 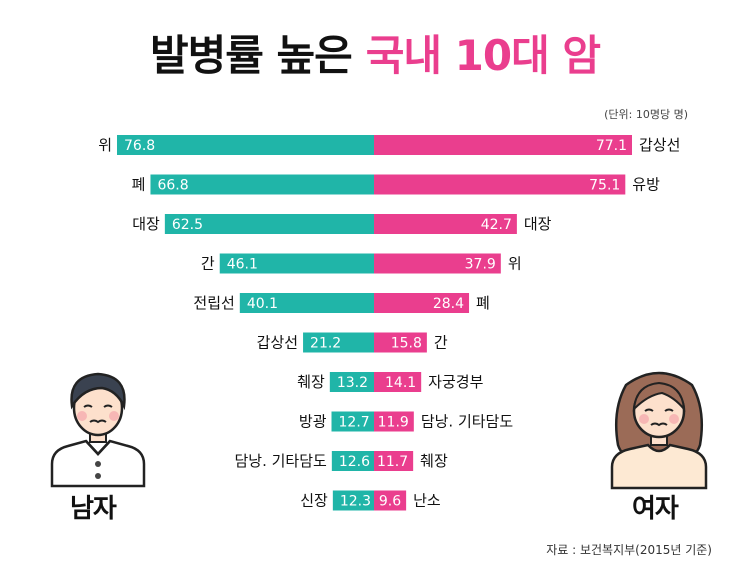 I want to click on unit-note: (단위: 10명당 명), so click(x=646, y=114).